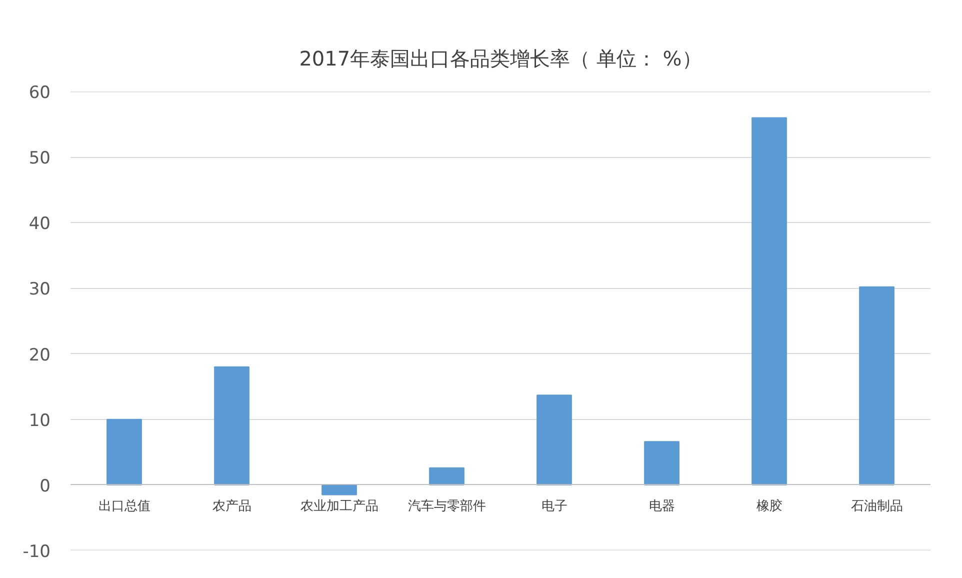  I want to click on x-tick-label: 电子, so click(554, 506).